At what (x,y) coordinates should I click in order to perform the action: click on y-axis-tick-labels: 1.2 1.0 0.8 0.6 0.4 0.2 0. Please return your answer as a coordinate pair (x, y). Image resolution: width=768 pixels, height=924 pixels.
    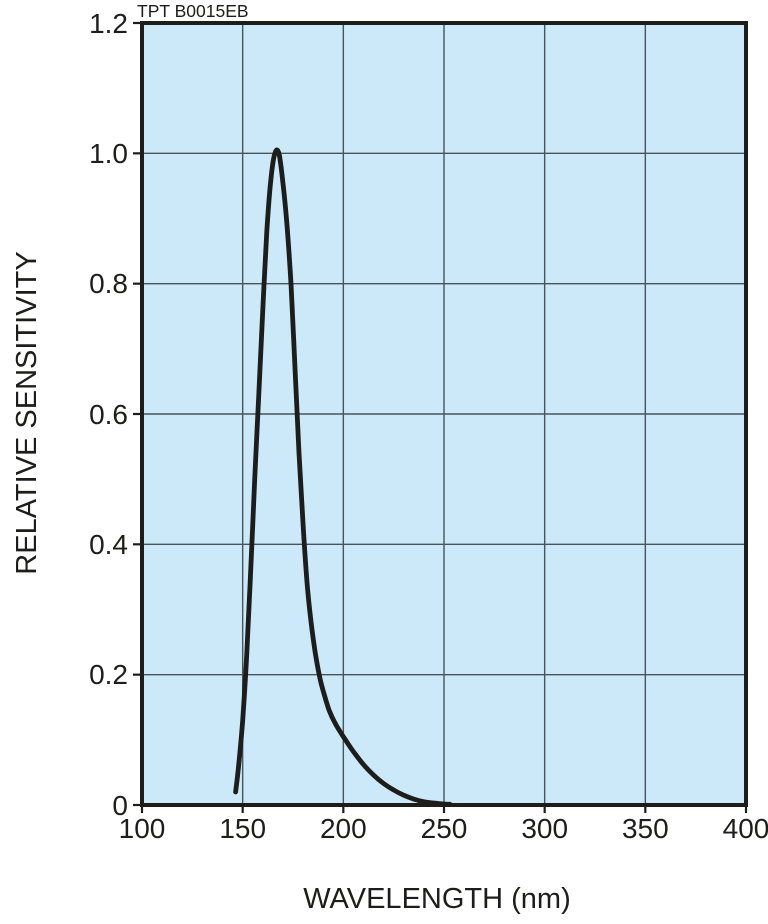
    Looking at the image, I should click on (108, 414).